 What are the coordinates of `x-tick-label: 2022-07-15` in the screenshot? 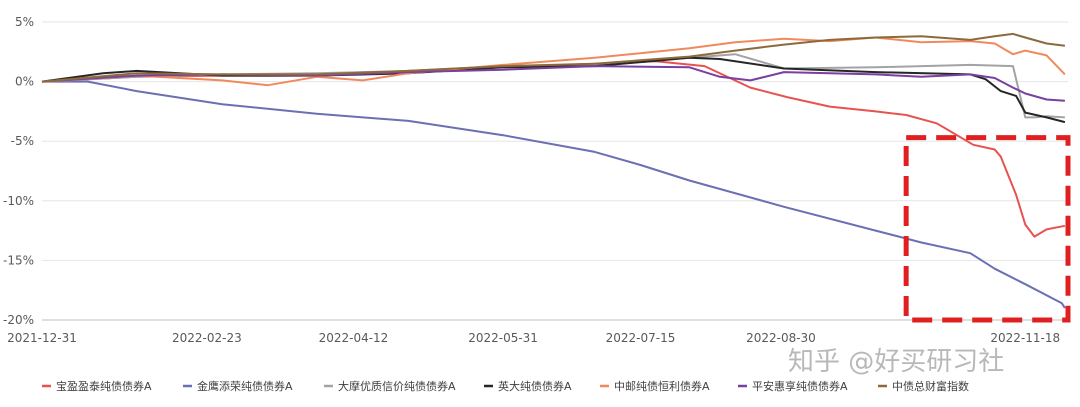 It's located at (641, 338).